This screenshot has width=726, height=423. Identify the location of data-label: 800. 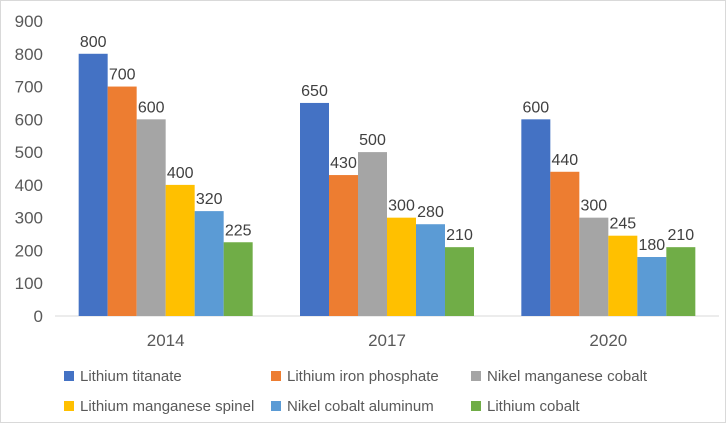
(93, 42).